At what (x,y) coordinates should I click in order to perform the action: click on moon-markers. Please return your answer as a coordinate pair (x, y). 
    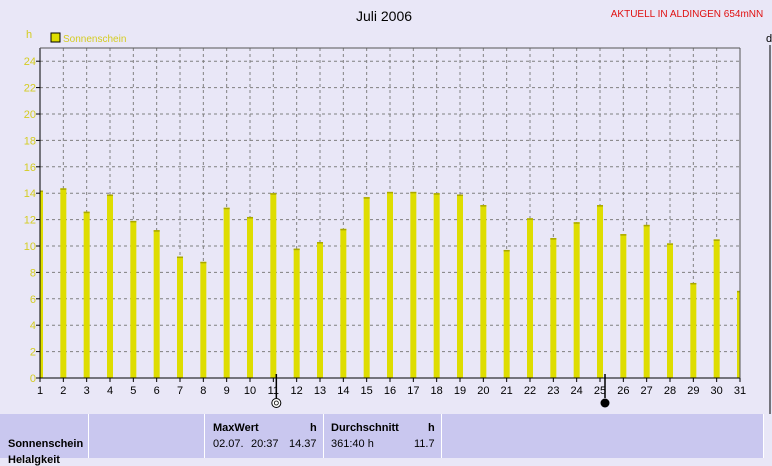
    Looking at the image, I should click on (440, 391).